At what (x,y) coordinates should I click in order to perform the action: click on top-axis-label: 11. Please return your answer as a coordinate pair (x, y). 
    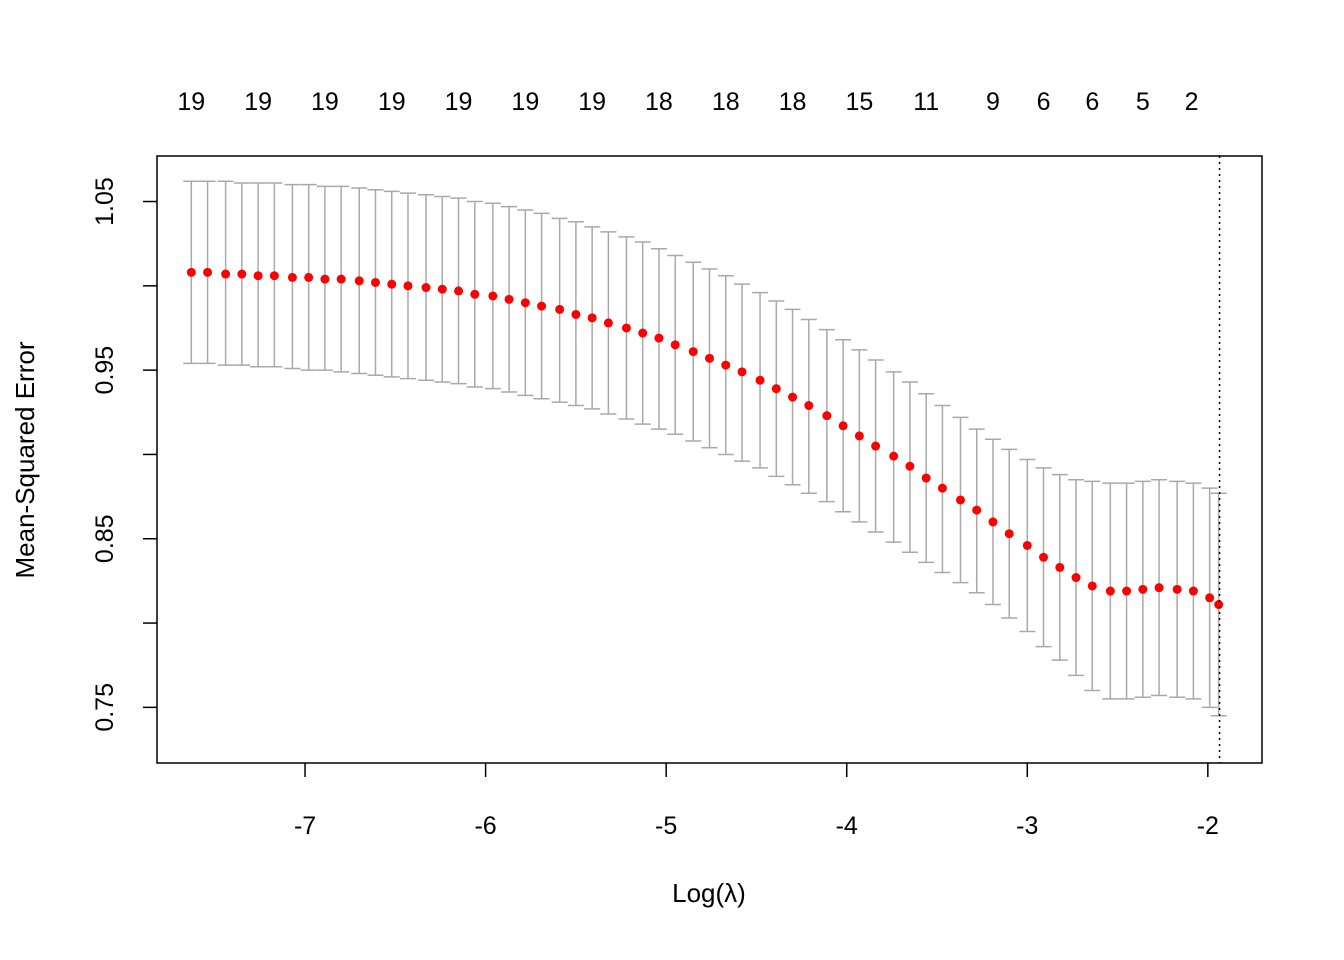
    Looking at the image, I should click on (926, 102).